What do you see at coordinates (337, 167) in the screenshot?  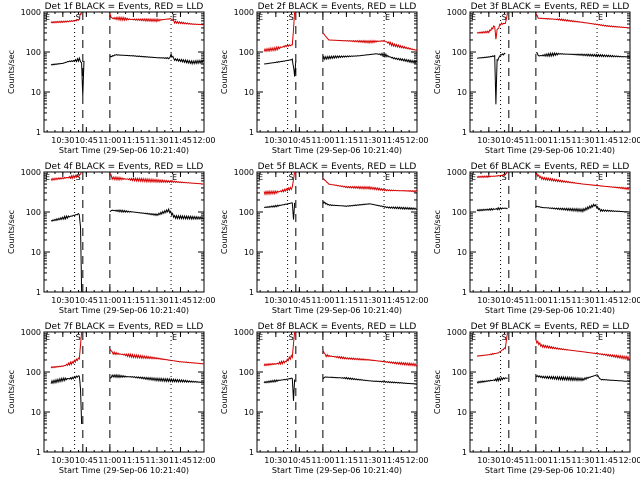 I see `chart-title: Det 5f BLACK = Events, RED = LLD` at bounding box center [337, 167].